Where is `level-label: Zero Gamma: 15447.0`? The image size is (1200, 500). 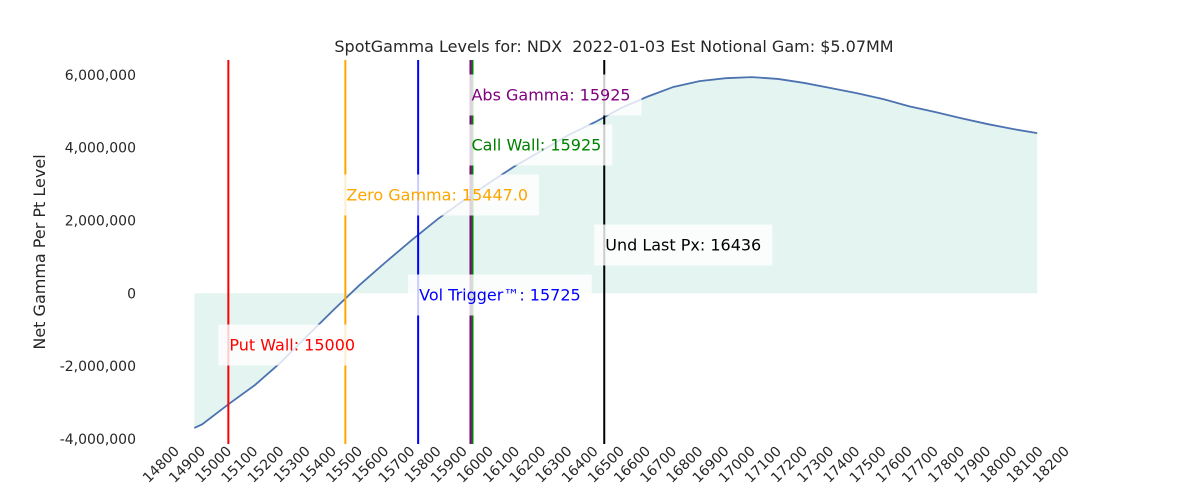 level-label: Zero Gamma: 15447.0 is located at coordinates (437, 195).